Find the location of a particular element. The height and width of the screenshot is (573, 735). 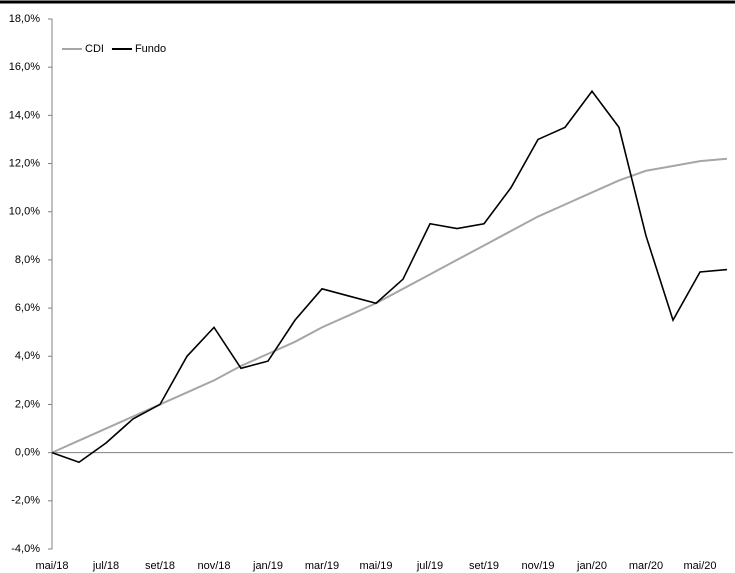

y-tick-label: 2,0% is located at coordinates (27, 404).